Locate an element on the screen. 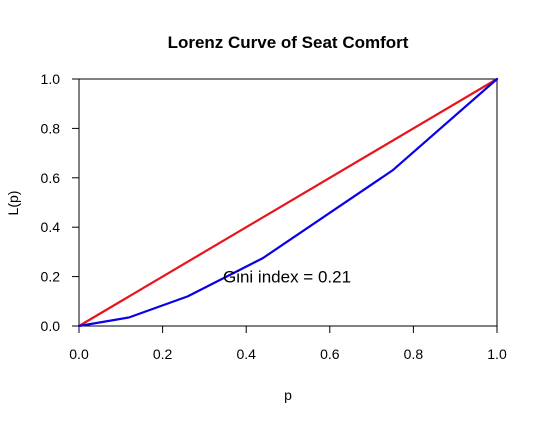  y-tick-label: 0.6 is located at coordinates (51, 178).